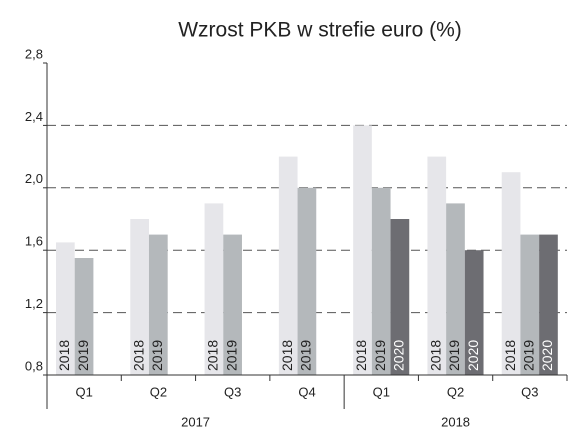 This screenshot has height=431, width=570. Describe the element at coordinates (306, 391) in the screenshot. I see `x-tick-label: Q4` at that location.